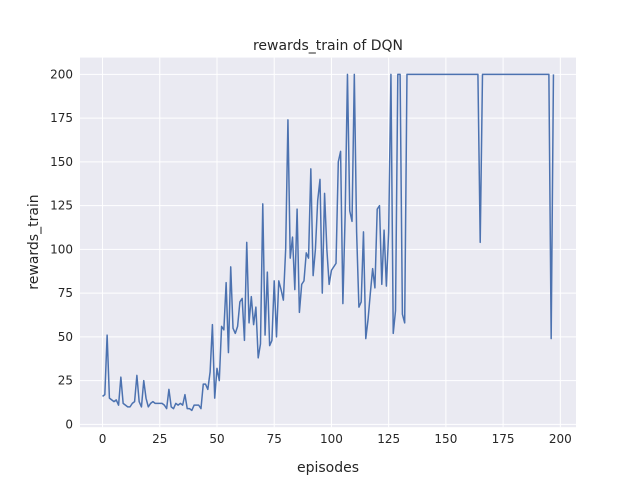 The image size is (640, 484). Describe the element at coordinates (328, 46) in the screenshot. I see `chart-title: rewards_train of DQN` at that location.